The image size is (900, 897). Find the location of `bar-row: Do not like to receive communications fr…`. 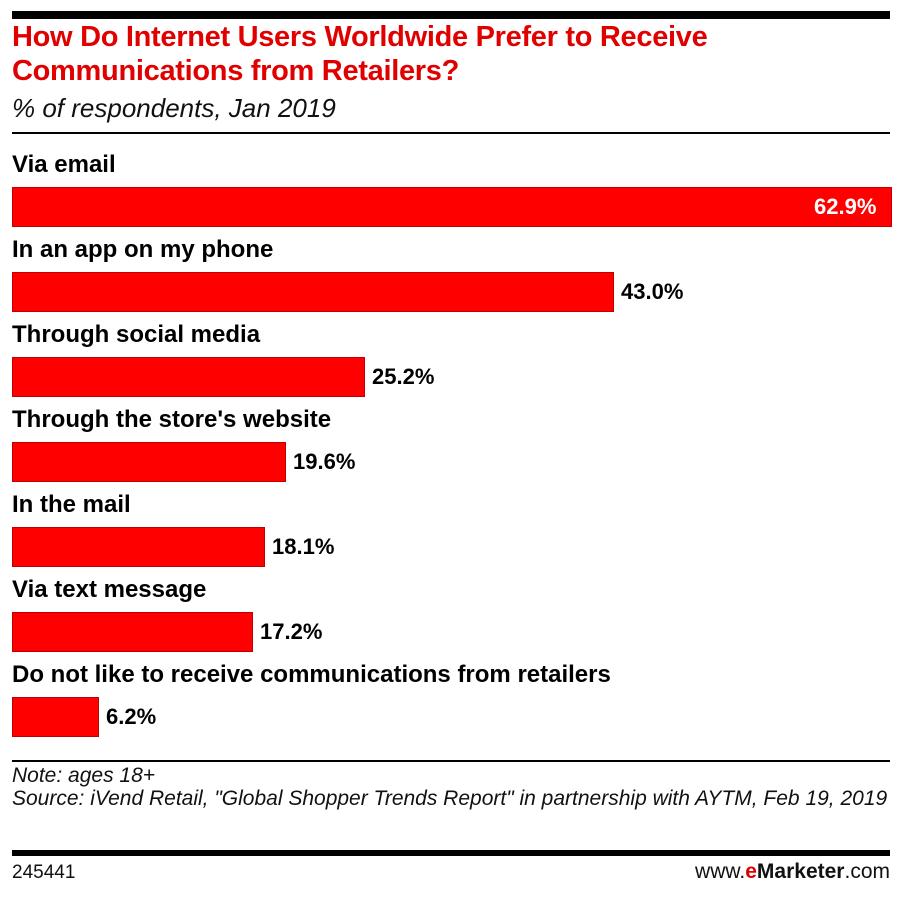

bar-row: Do not like to receive communications fr… is located at coordinates (452, 702).